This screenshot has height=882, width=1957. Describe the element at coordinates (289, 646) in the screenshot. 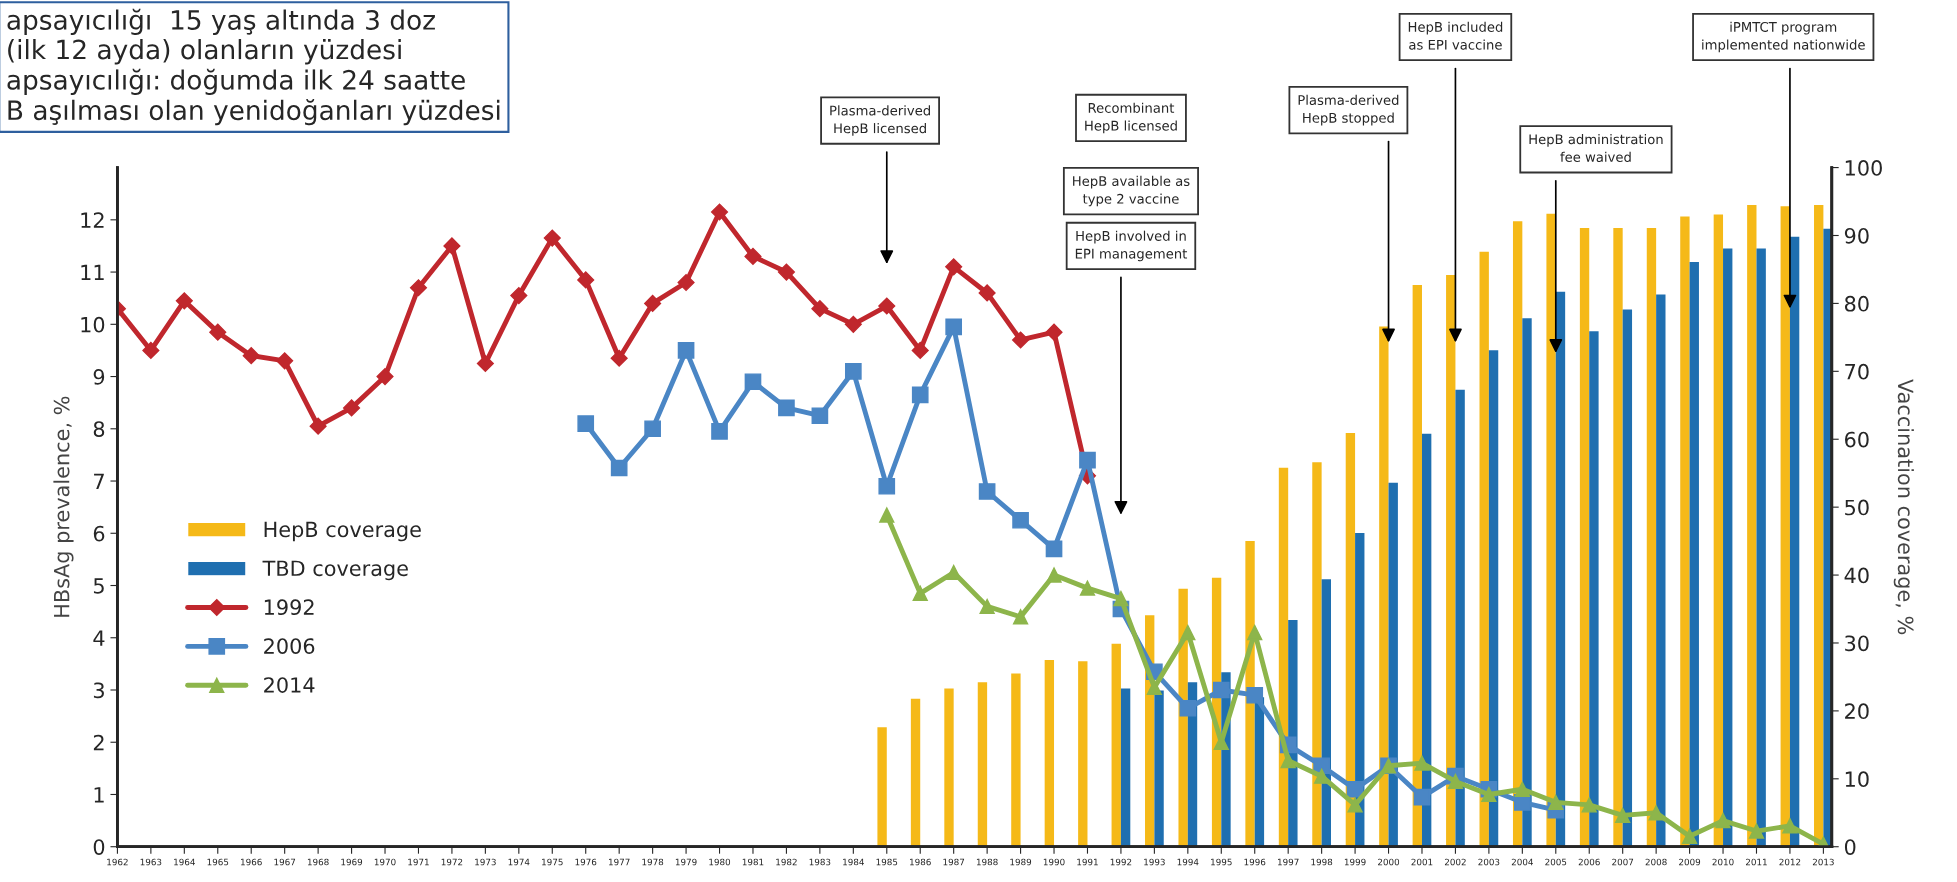

I see `legend-label: 2006` at that location.